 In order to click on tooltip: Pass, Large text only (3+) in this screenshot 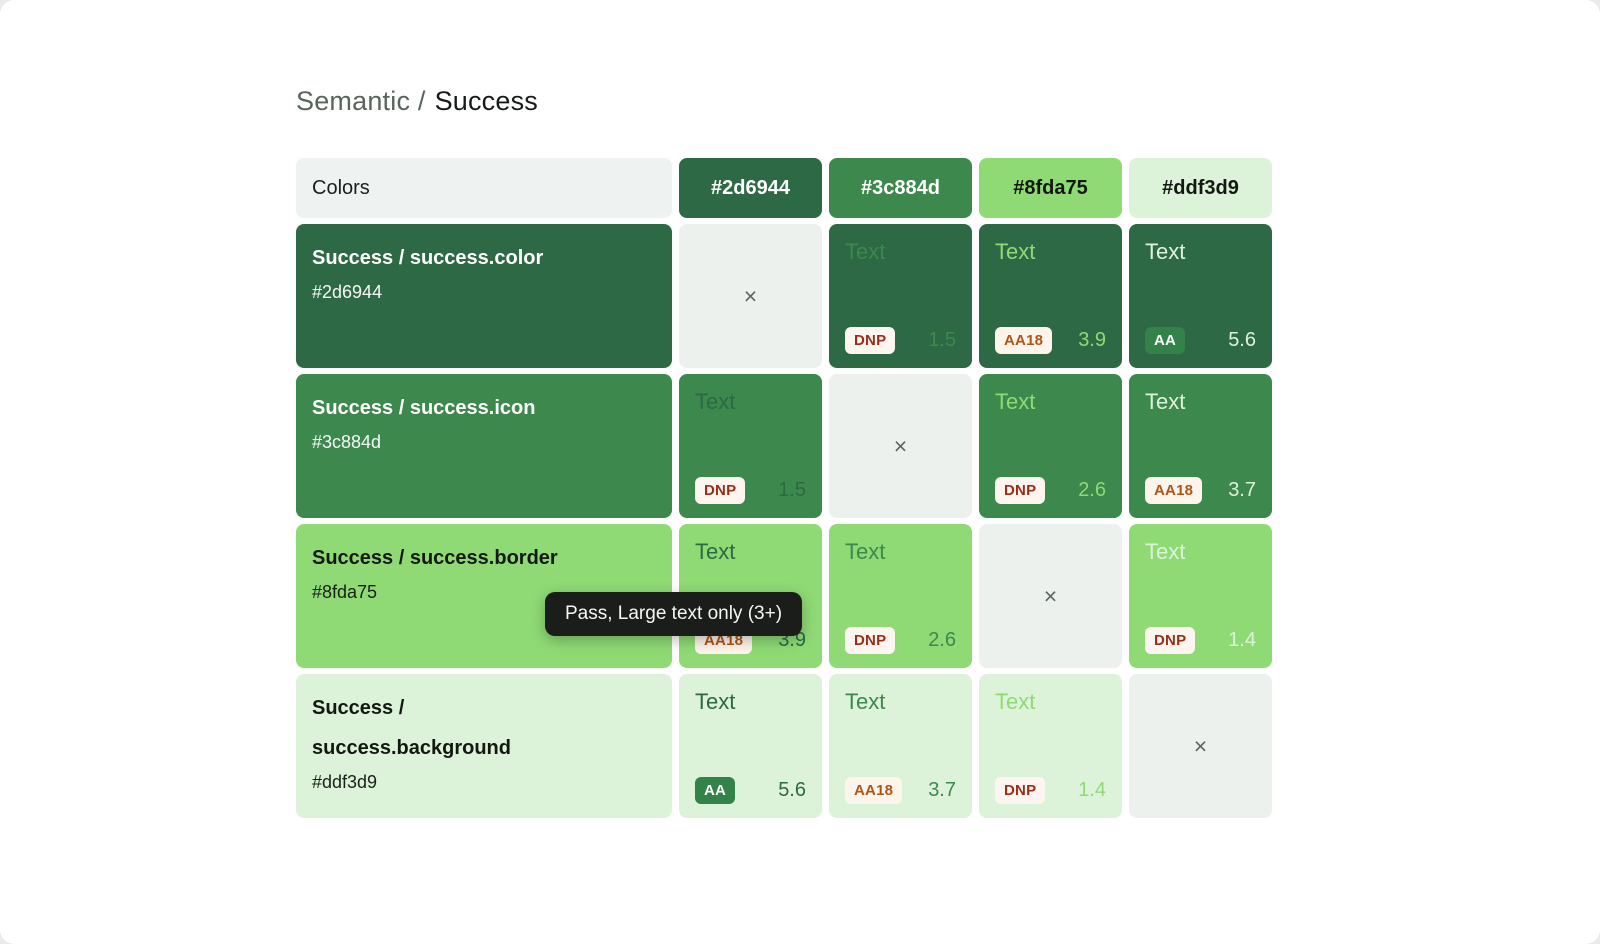, I will do `click(674, 614)`.